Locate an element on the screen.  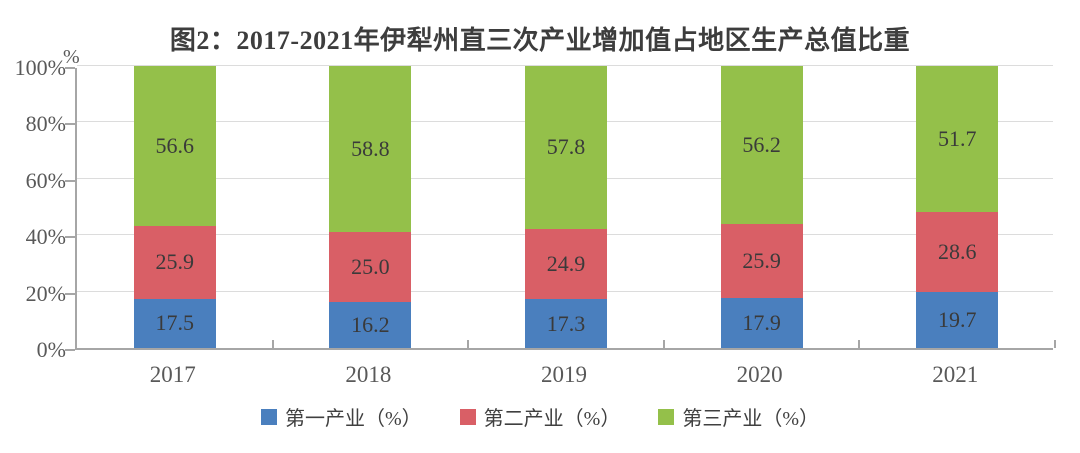
y-tick-label-80: 80% is located at coordinates (45, 124).